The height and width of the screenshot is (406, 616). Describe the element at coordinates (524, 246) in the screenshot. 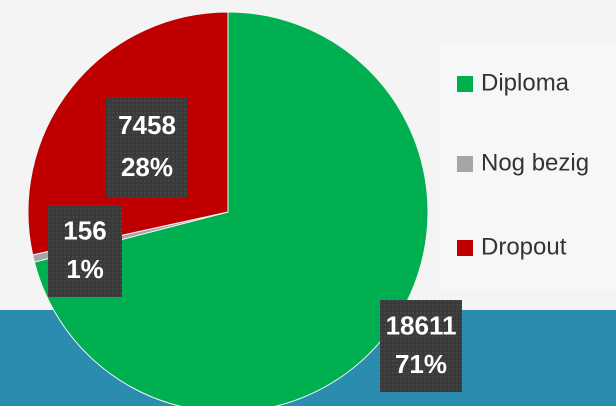

I see `legend-label: Dropout` at that location.